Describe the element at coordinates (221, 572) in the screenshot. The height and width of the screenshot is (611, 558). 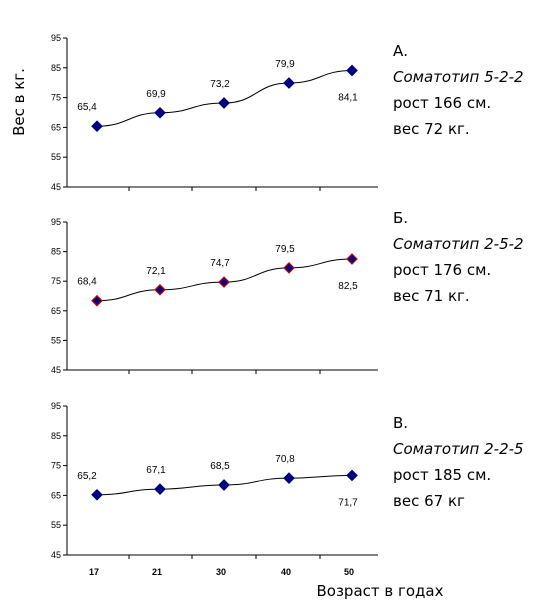
I see `x-tick-label: 30` at that location.